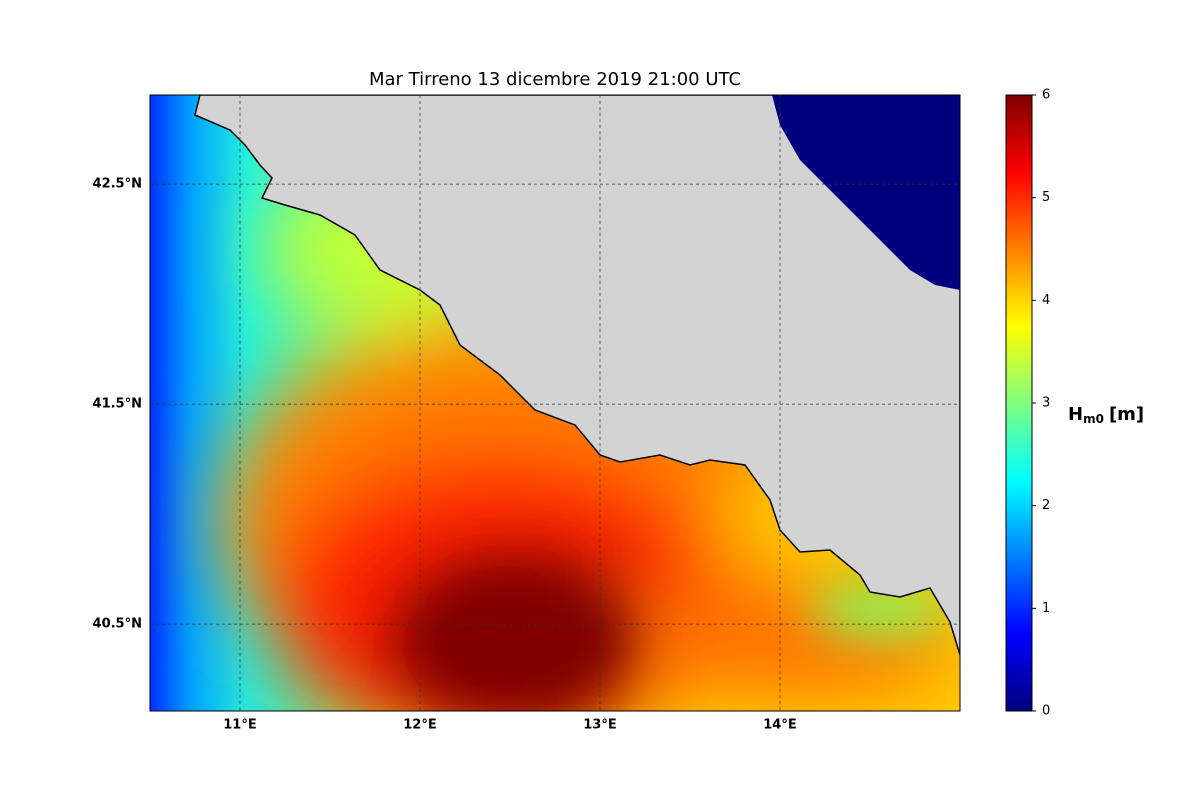 This screenshot has height=800, width=1200. I want to click on colorbar-tick-label: 2, so click(1046, 505).